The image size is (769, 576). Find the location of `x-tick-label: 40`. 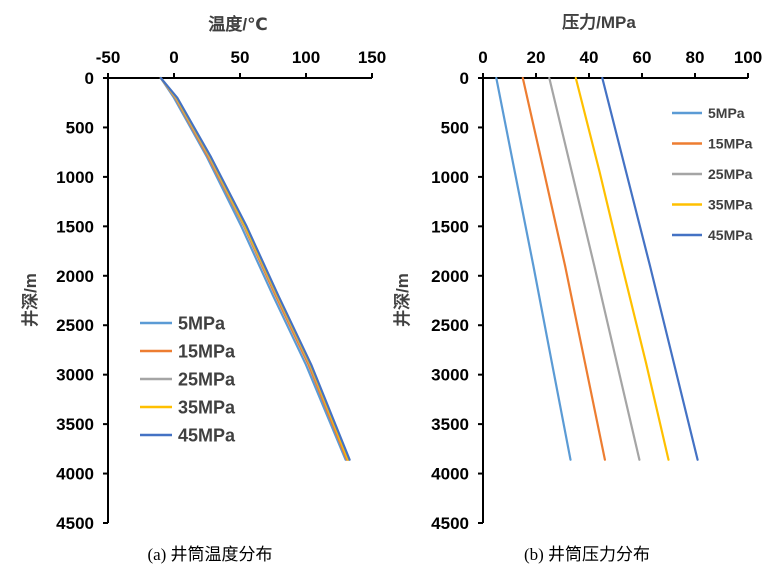

x-tick-label: 40 is located at coordinates (589, 57).